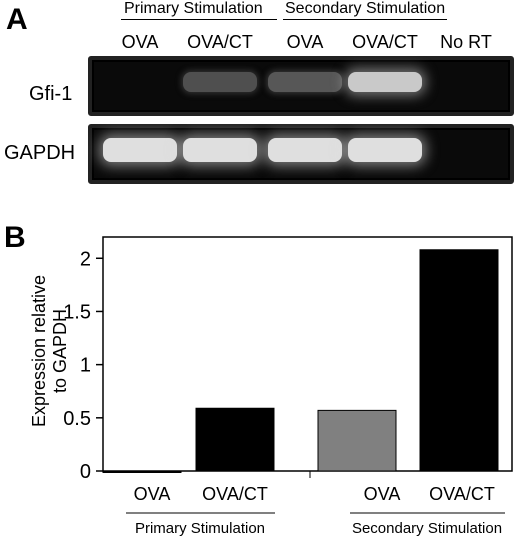  I want to click on lane-label-5: No RT, so click(466, 42).